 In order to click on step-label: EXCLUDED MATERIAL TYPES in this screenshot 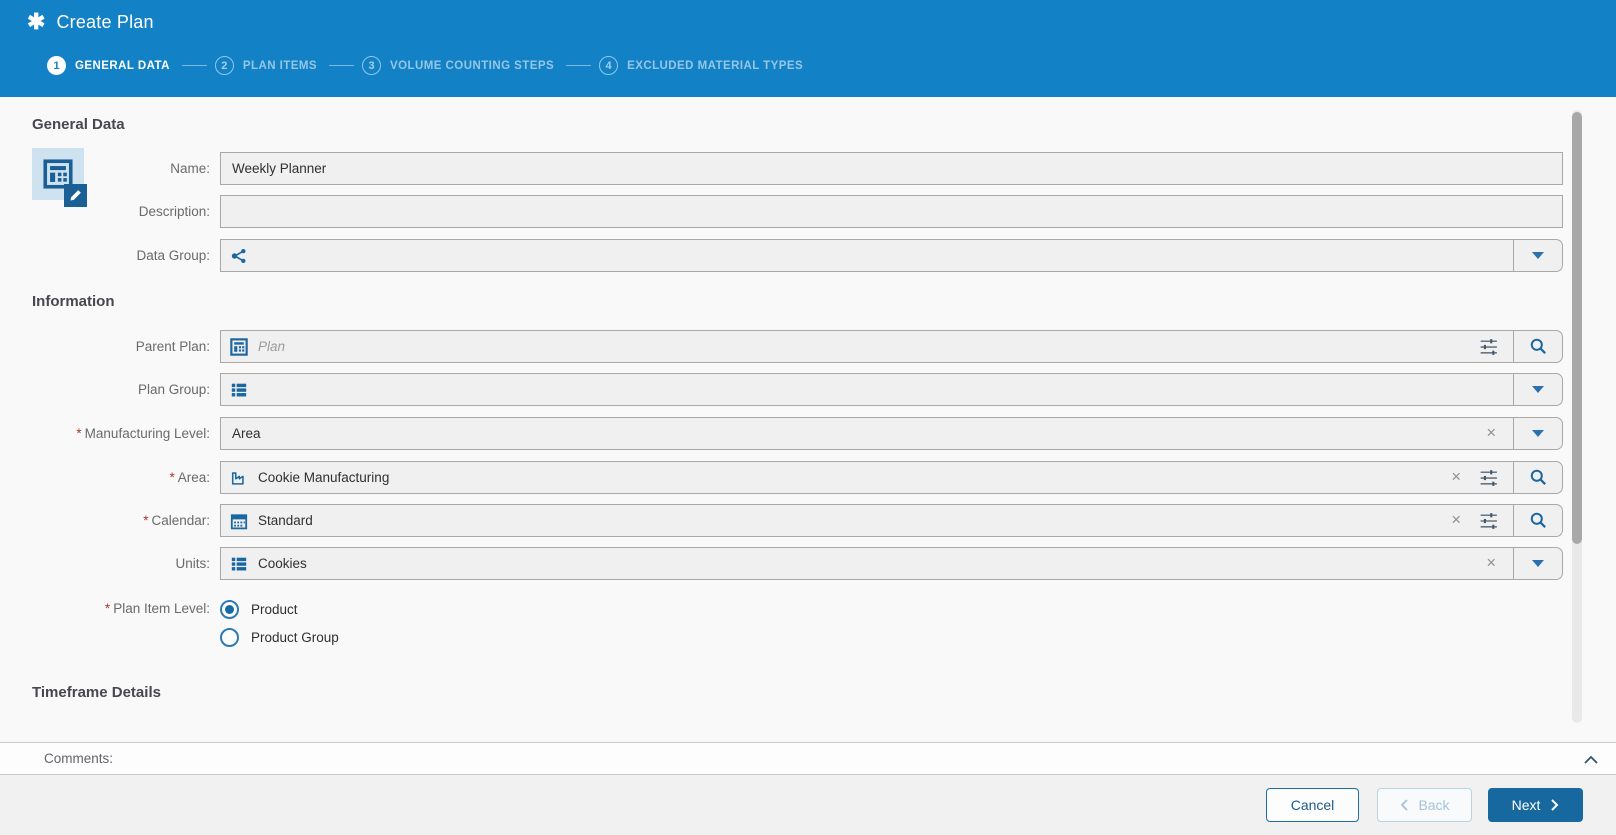, I will do `click(715, 65)`.